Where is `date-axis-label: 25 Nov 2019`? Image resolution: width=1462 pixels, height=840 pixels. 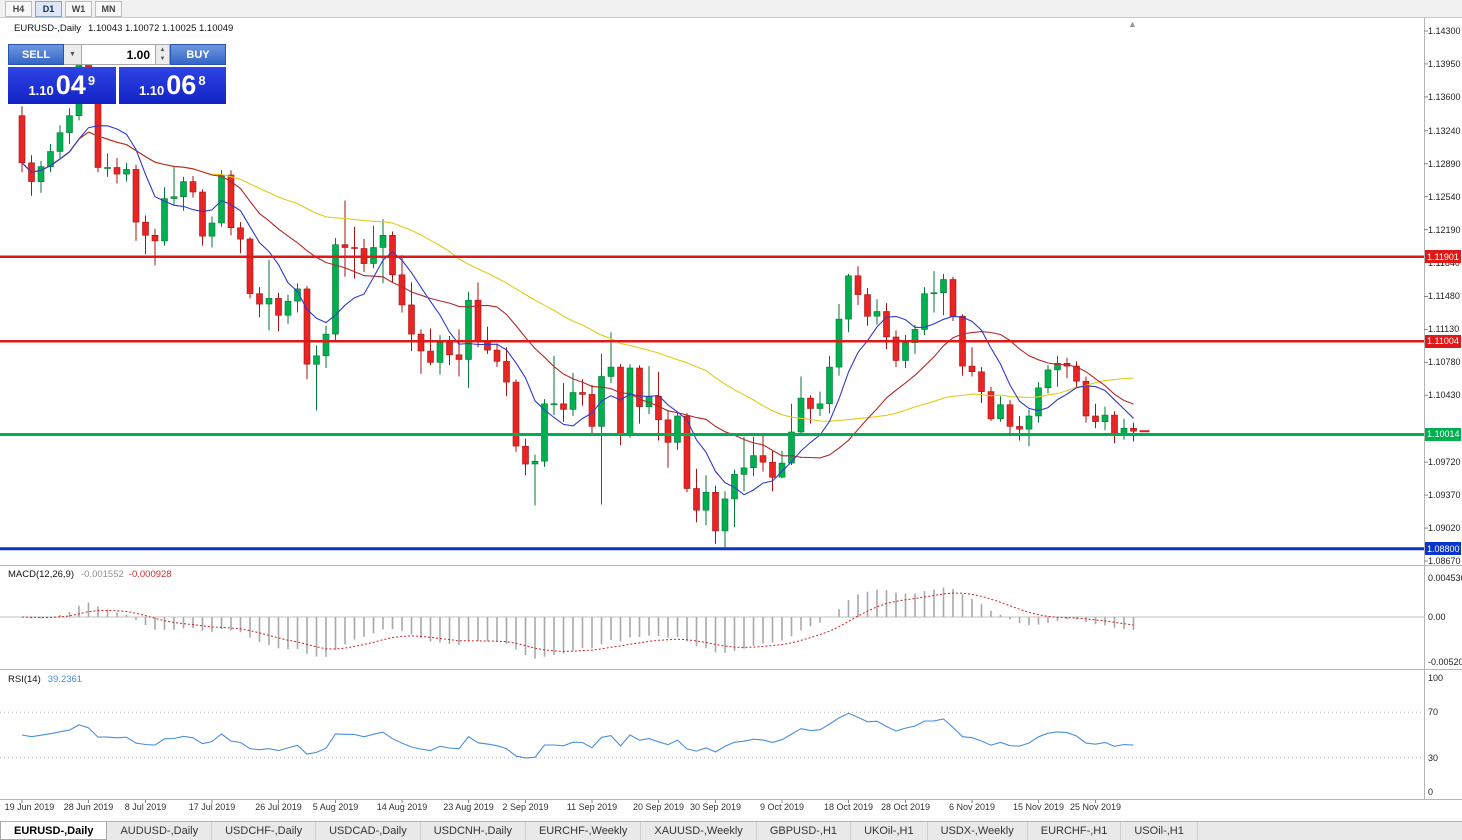
date-axis-label: 25 Nov 2019 is located at coordinates (1095, 807).